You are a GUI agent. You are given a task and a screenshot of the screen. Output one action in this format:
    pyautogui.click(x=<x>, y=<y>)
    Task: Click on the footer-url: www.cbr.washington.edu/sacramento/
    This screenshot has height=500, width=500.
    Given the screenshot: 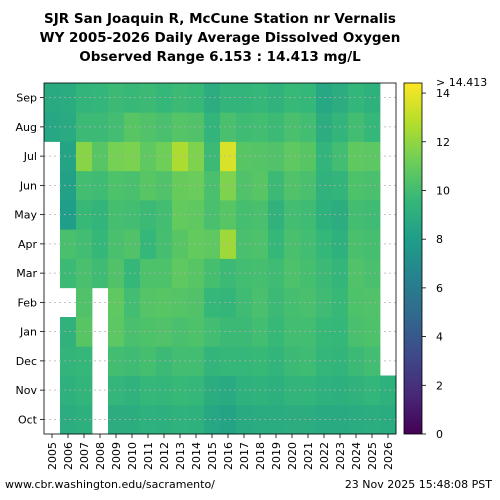 What is the action you would take?
    pyautogui.click(x=110, y=484)
    